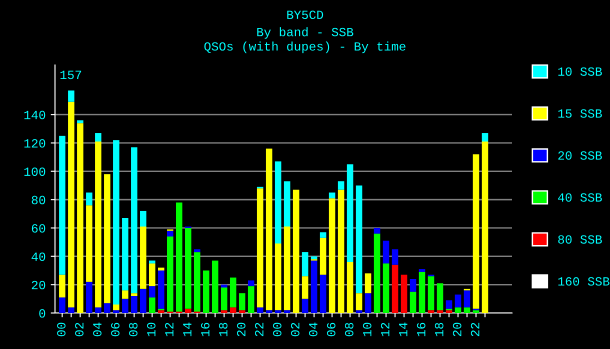  I want to click on y-tick-label: 60, so click(39, 228).